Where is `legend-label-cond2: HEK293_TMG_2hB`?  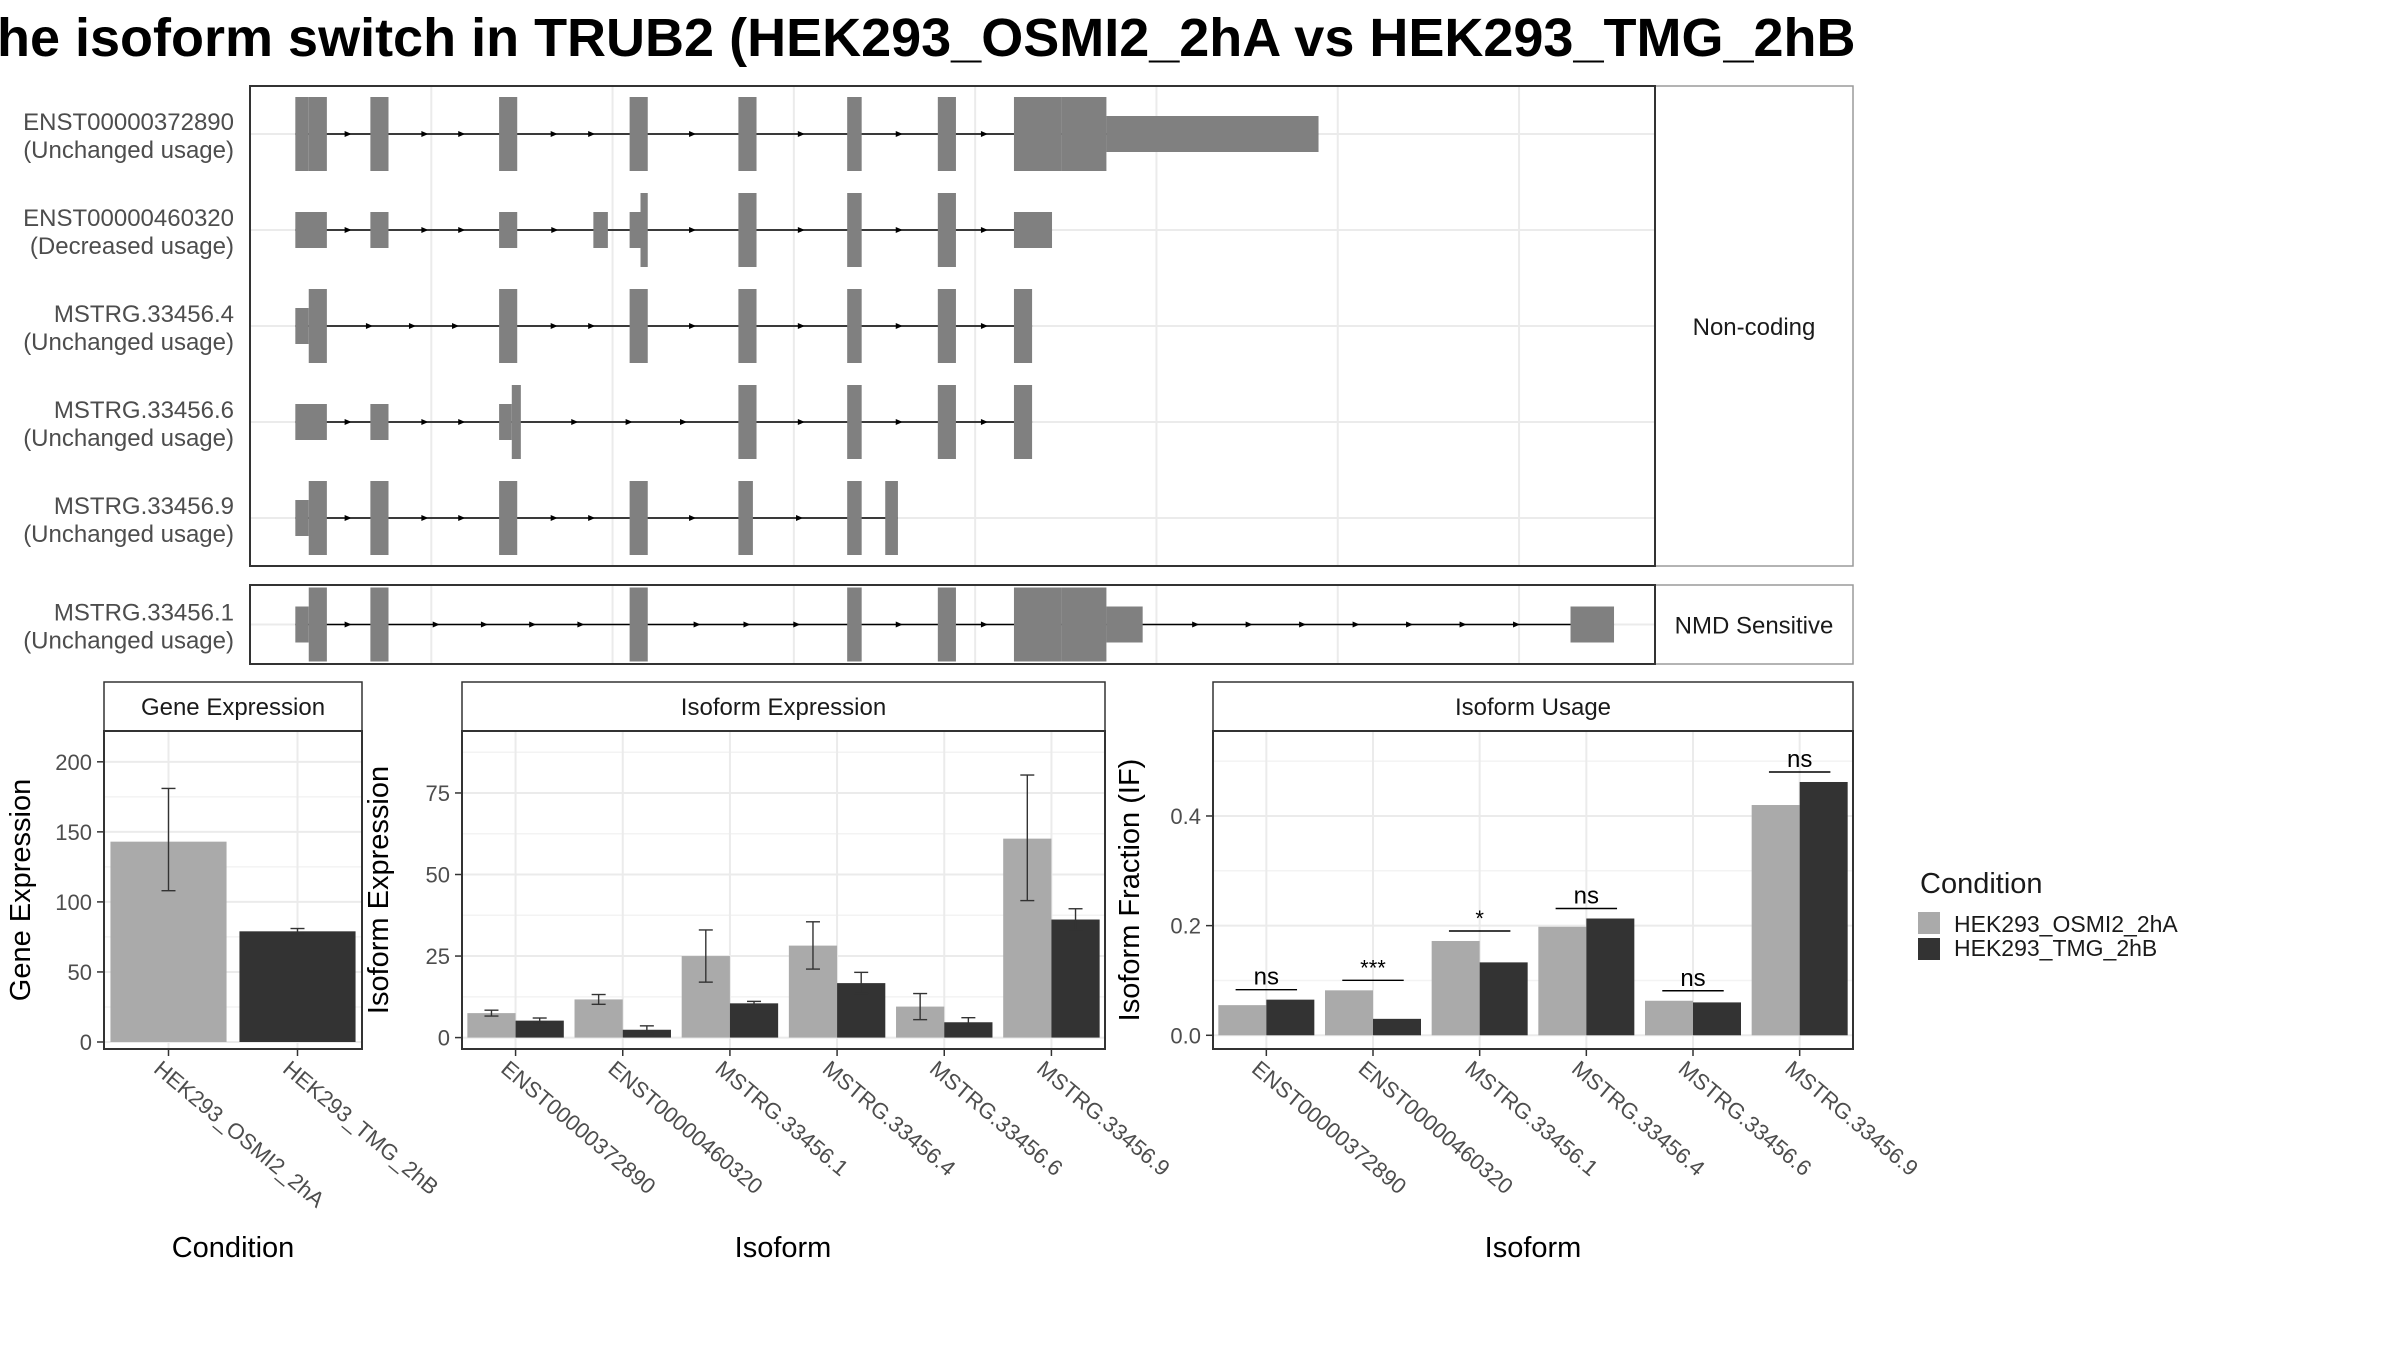
legend-label-cond2: HEK293_TMG_2hB is located at coordinates (2055, 948).